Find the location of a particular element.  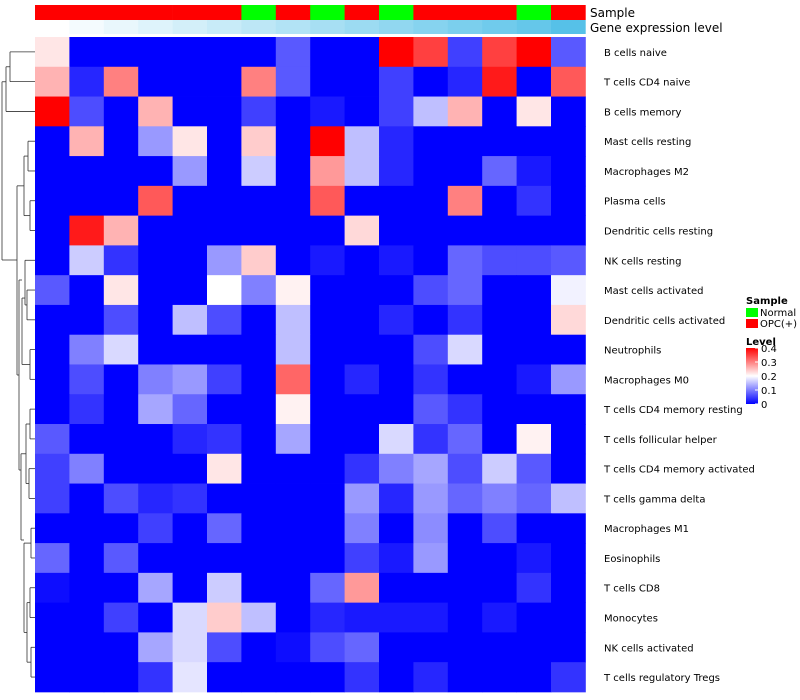

row-label: NK cells resting is located at coordinates (642, 261).